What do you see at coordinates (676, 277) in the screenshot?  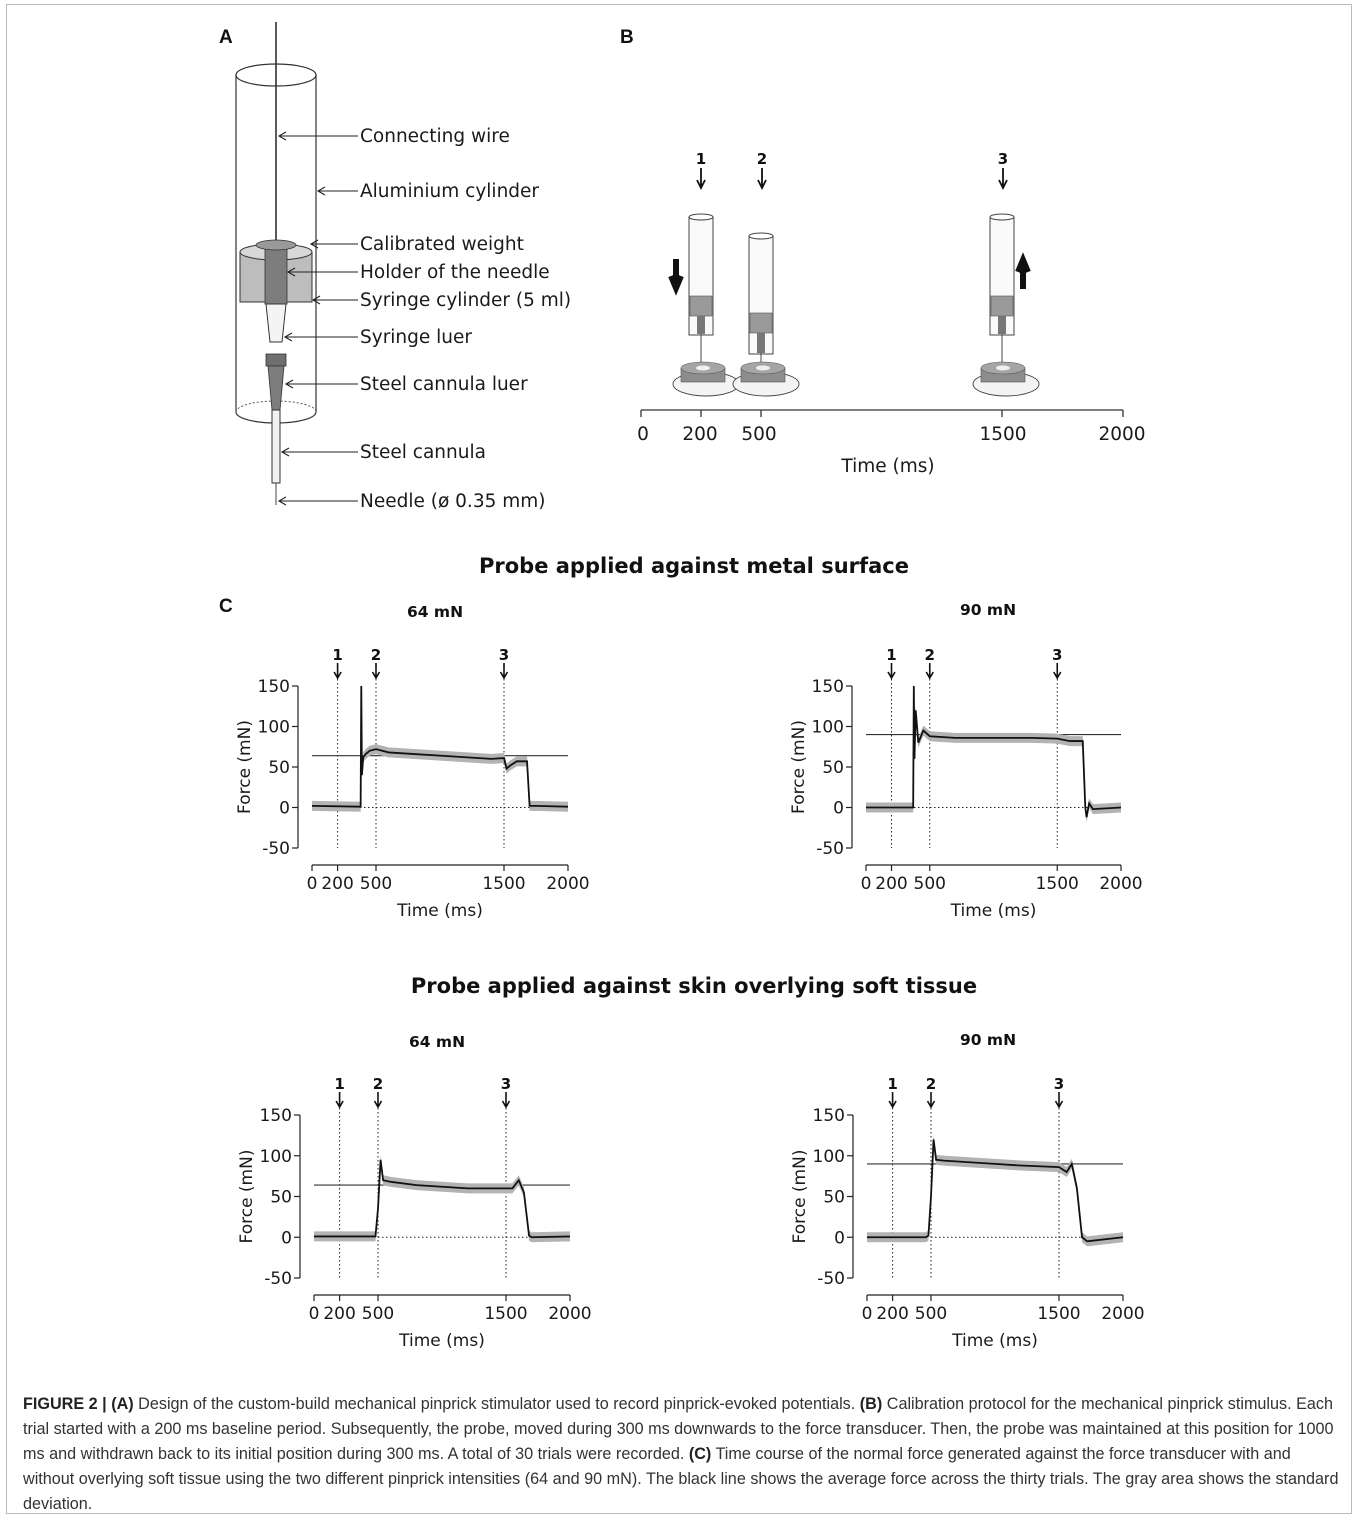 I see `move-down-icon` at bounding box center [676, 277].